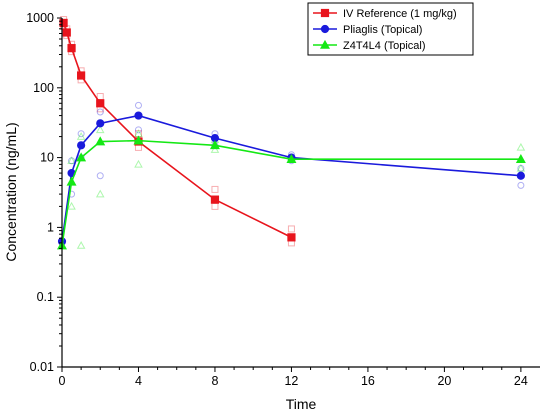  What do you see at coordinates (11, 191) in the screenshot?
I see `y-axis-title: Concentration (ng/mL)` at bounding box center [11, 191].